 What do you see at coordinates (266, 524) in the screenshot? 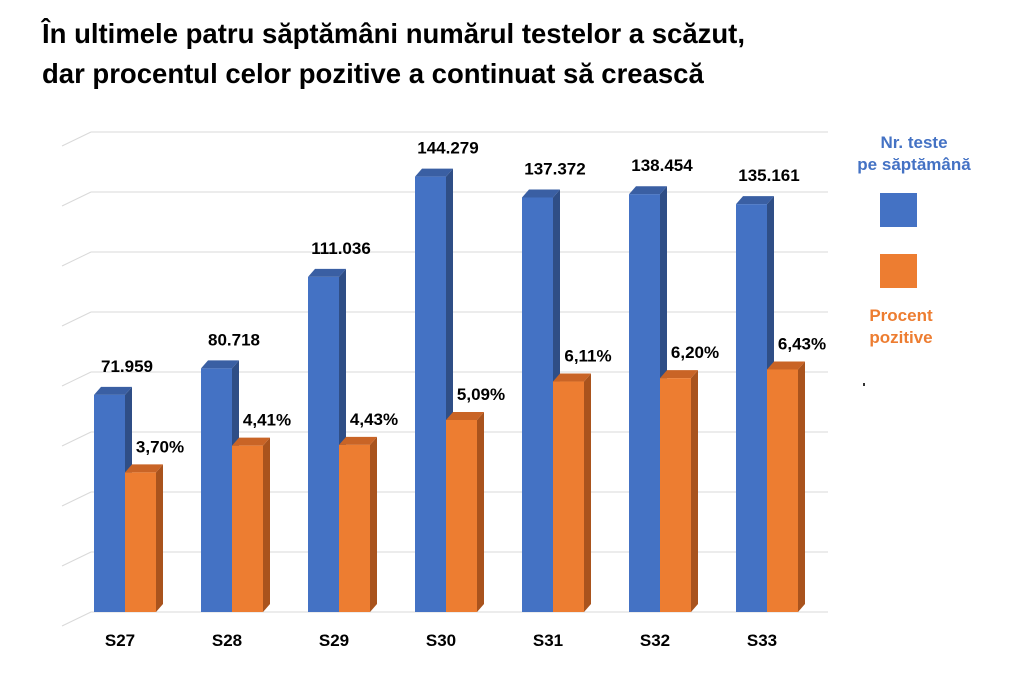
I see `positive-bar-S28-side` at bounding box center [266, 524].